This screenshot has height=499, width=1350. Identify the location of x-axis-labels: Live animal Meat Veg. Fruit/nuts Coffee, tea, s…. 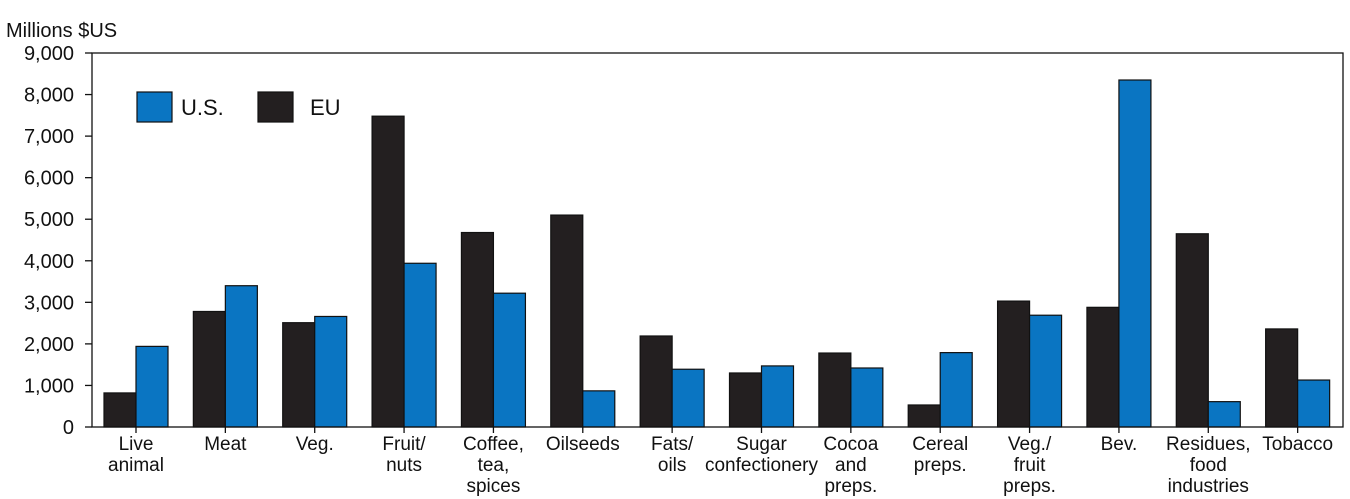
(720, 462).